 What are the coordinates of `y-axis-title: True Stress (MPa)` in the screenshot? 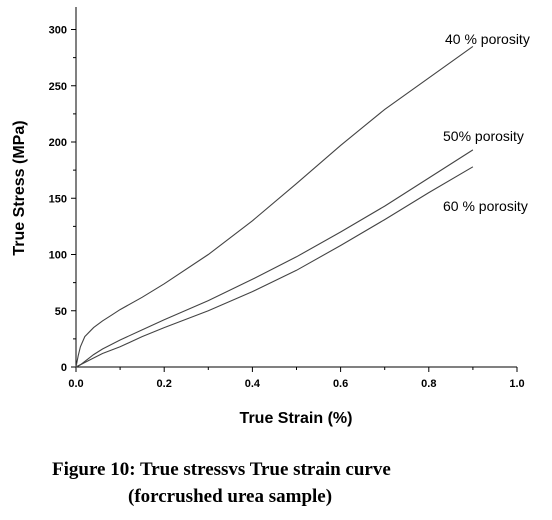 It's located at (19, 187).